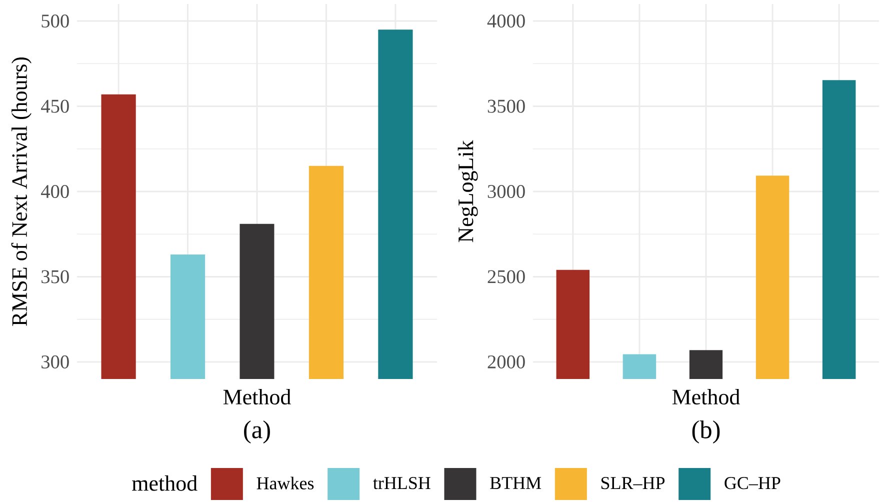 Image resolution: width=881 pixels, height=502 pixels. Describe the element at coordinates (55, 106) in the screenshot. I see `y-tick-label: 450` at that location.